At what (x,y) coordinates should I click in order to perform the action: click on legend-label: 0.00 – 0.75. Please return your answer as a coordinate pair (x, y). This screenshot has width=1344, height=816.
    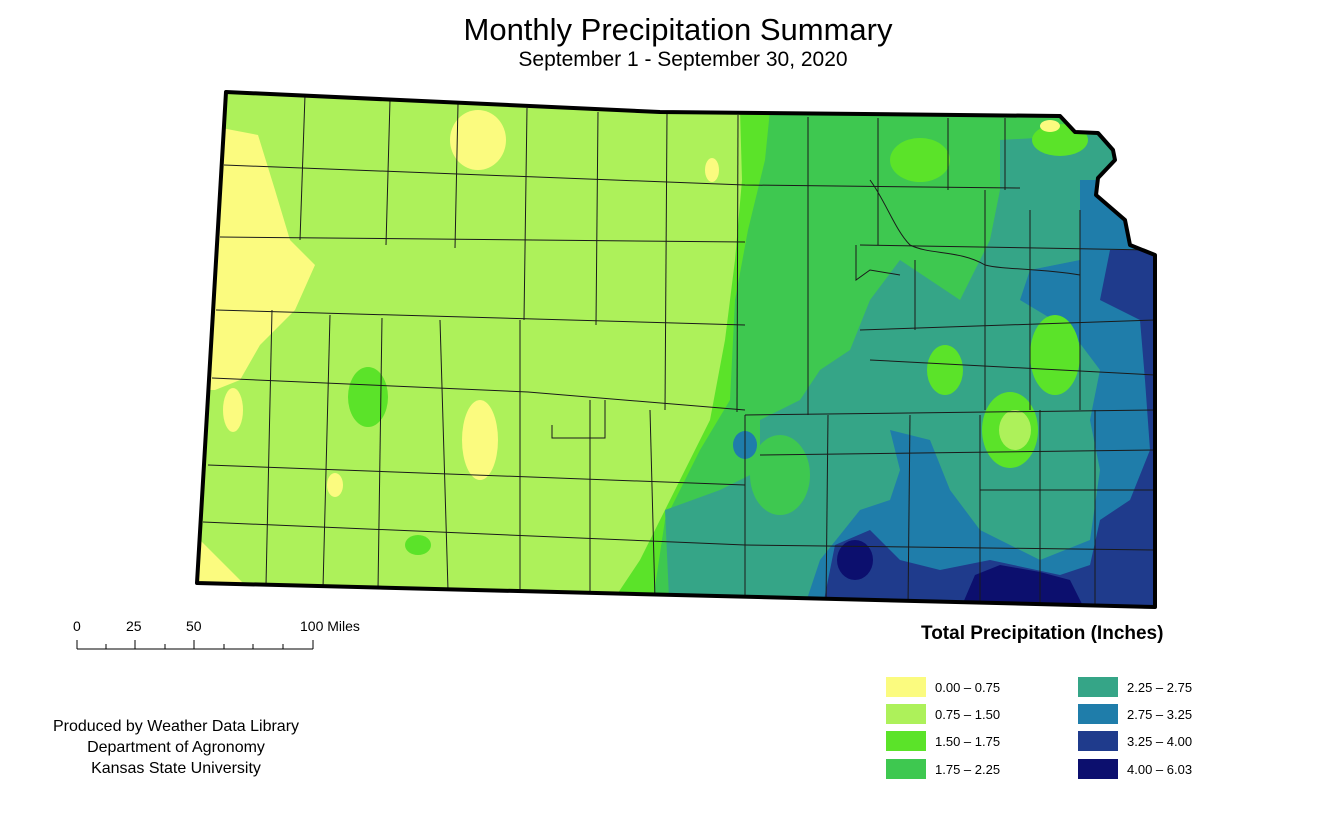
    Looking at the image, I should click on (968, 687).